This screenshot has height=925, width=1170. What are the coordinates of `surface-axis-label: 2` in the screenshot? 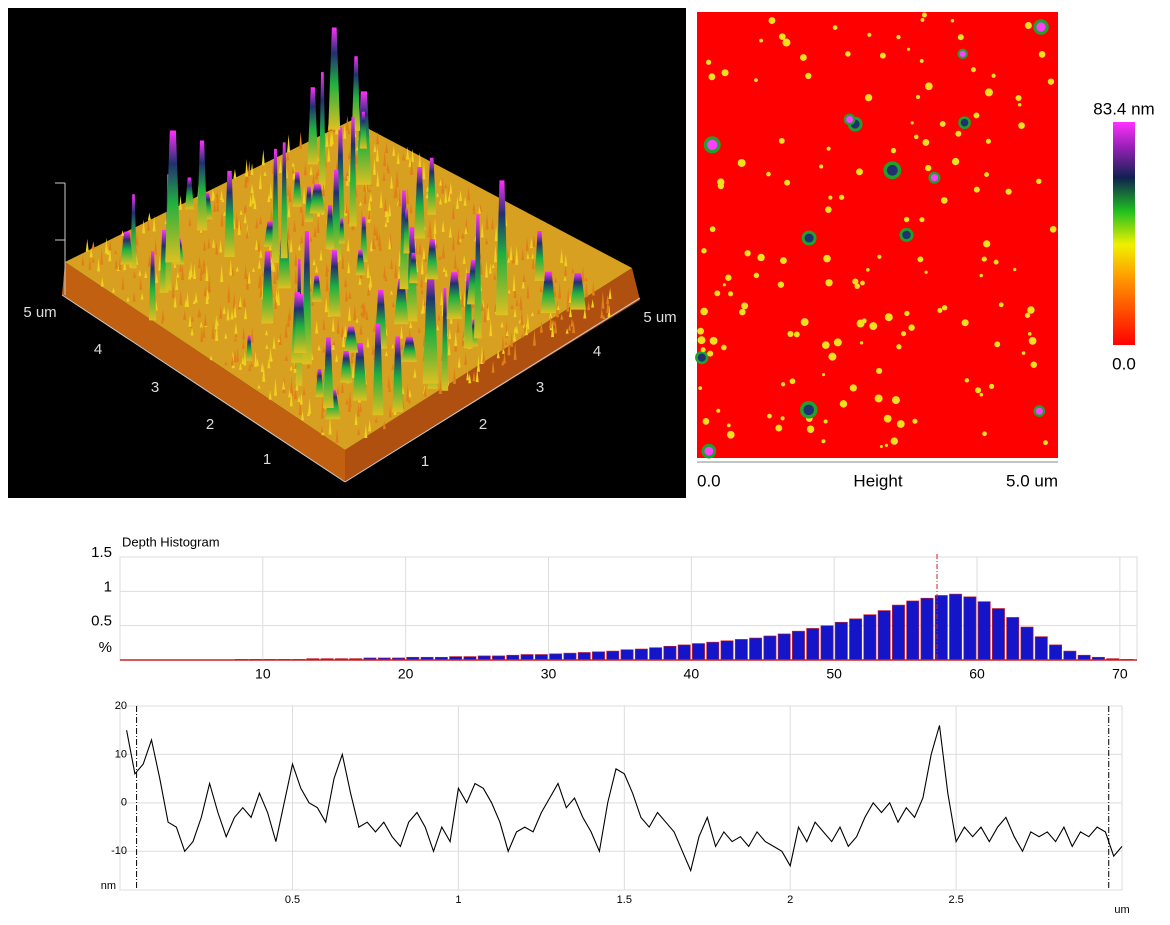 It's located at (210, 424).